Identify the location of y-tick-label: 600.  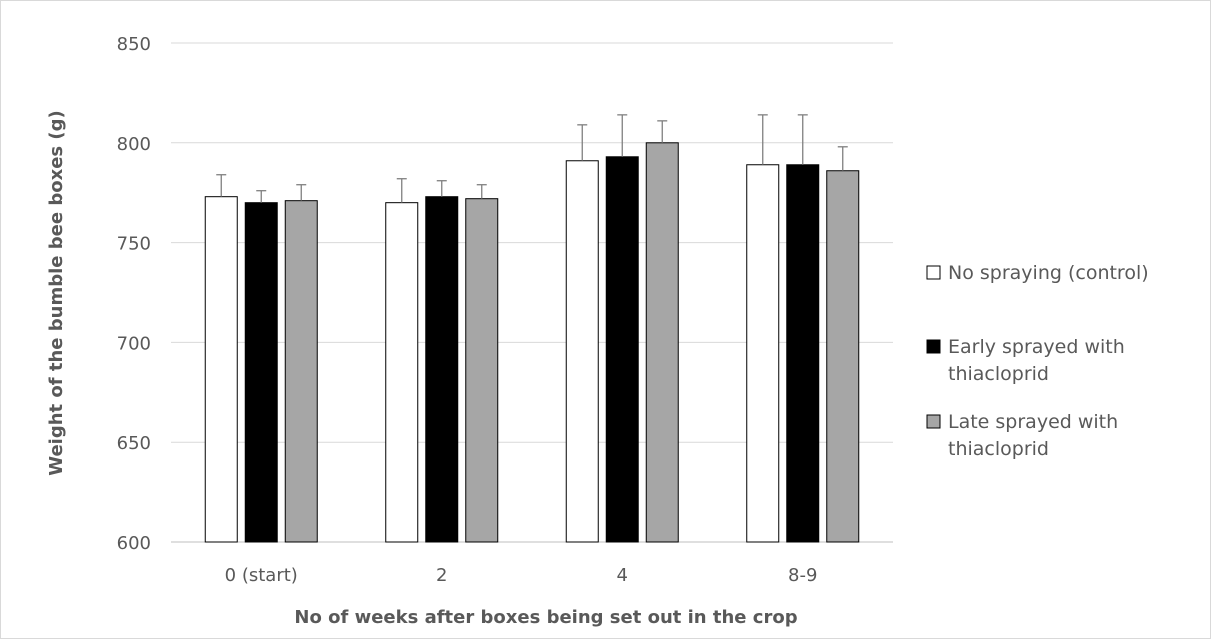
(134, 543).